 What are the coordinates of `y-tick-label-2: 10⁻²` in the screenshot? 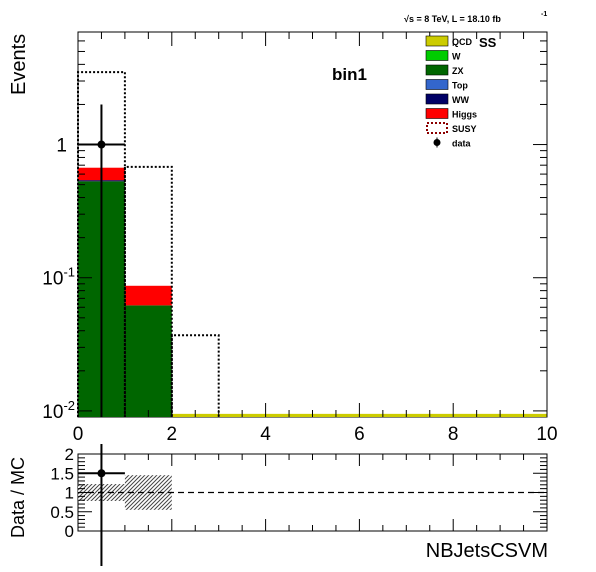 It's located at (58, 410).